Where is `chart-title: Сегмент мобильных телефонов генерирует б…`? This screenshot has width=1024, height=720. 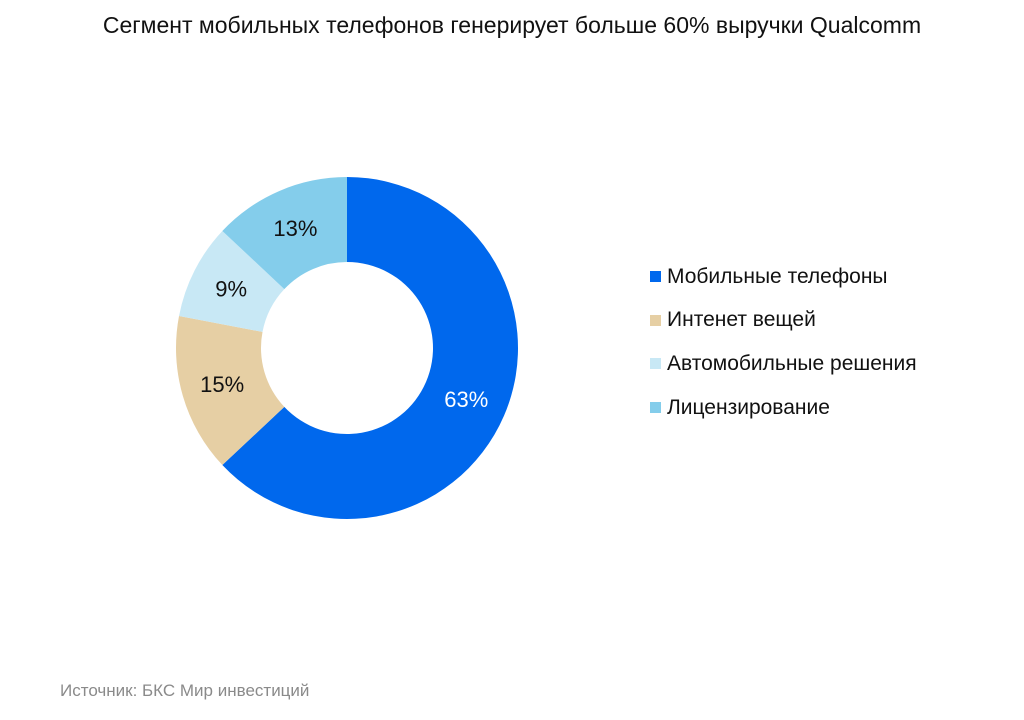
chart-title: Сегмент мобильных телефонов генерирует б… is located at coordinates (512, 25).